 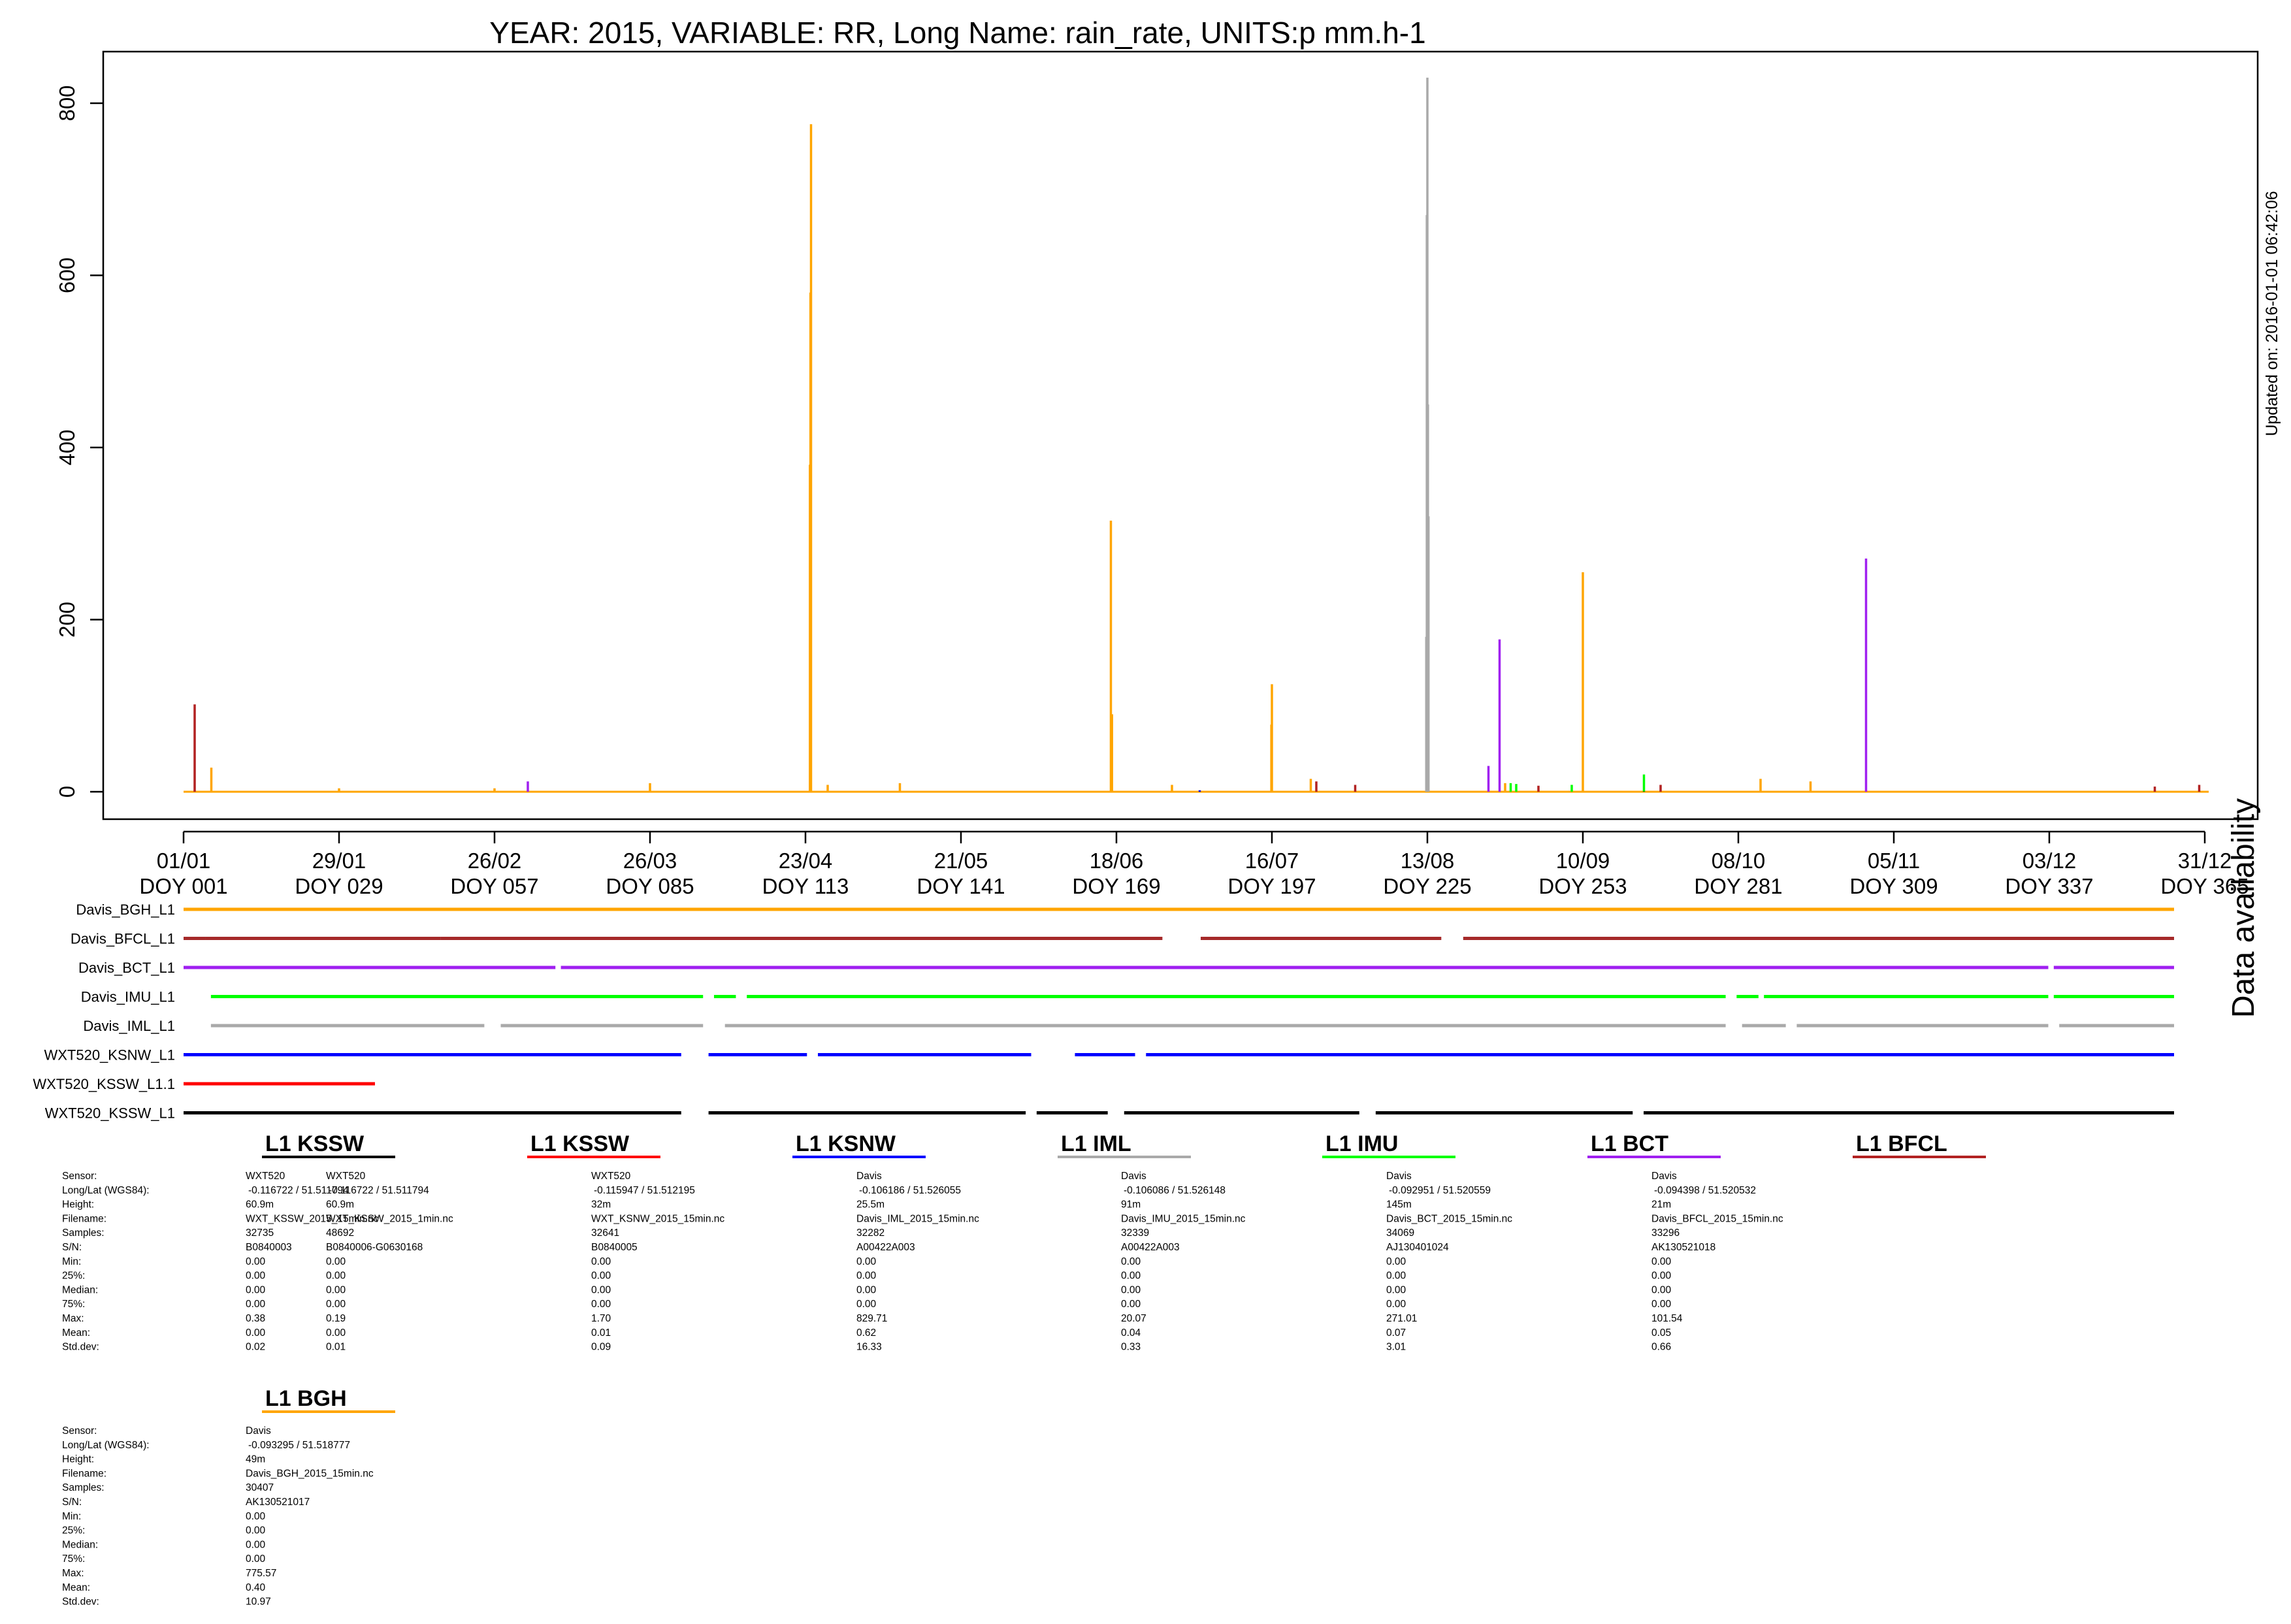 I want to click on stats-value: 48692, so click(x=340, y=1233).